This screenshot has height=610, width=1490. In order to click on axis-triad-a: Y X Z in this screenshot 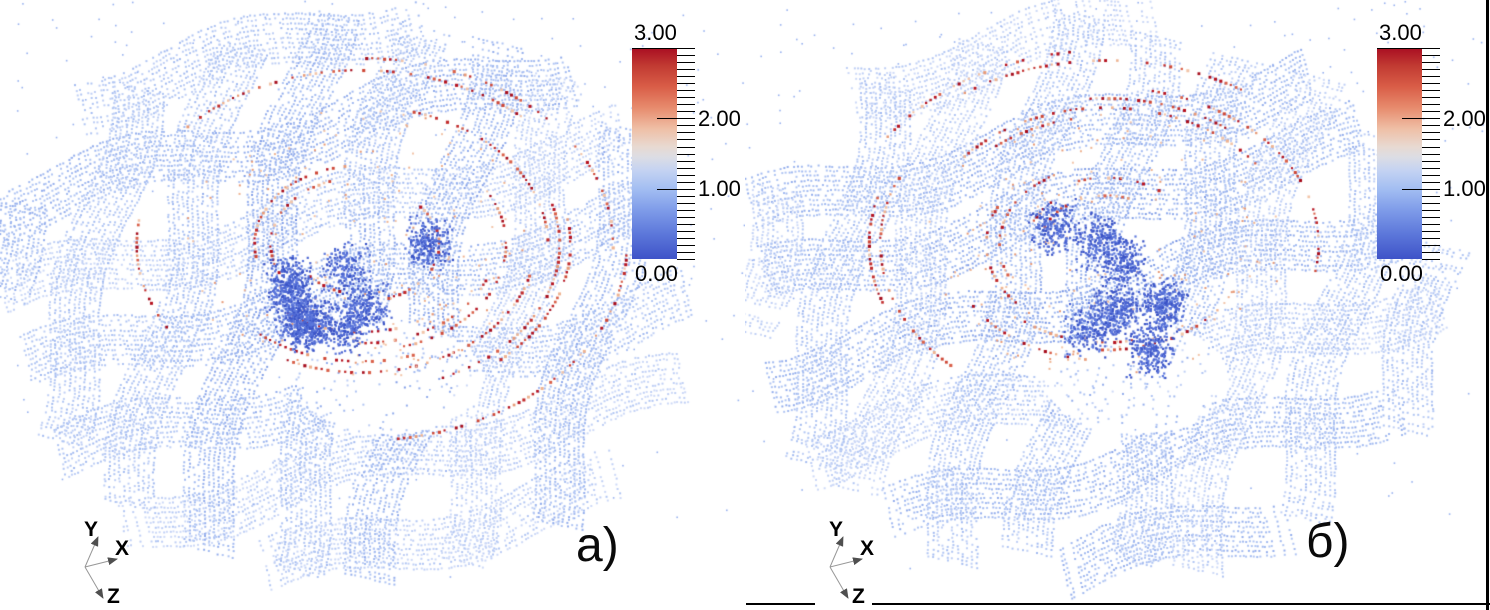, I will do `click(106, 563)`.